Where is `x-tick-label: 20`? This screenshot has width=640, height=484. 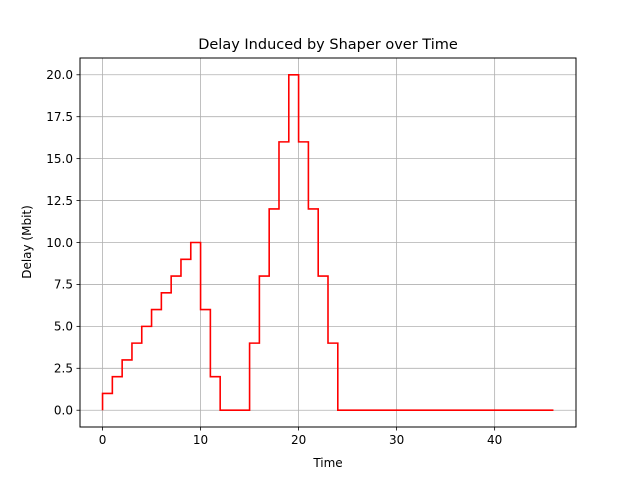
x-tick-label: 20 is located at coordinates (298, 440).